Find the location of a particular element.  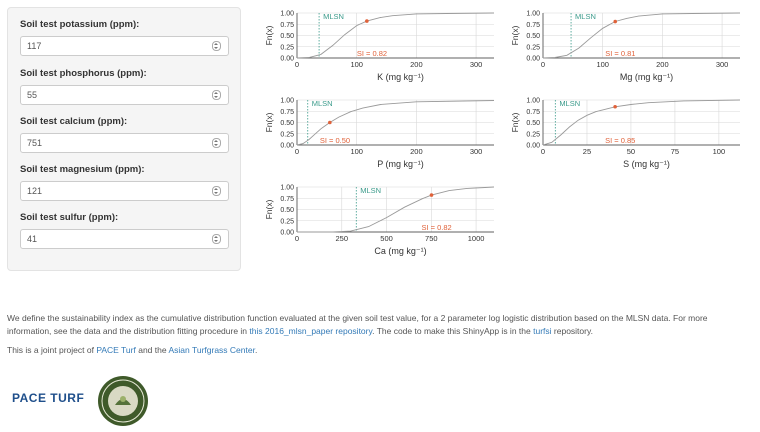

s-xtick-label: 100 is located at coordinates (719, 151).